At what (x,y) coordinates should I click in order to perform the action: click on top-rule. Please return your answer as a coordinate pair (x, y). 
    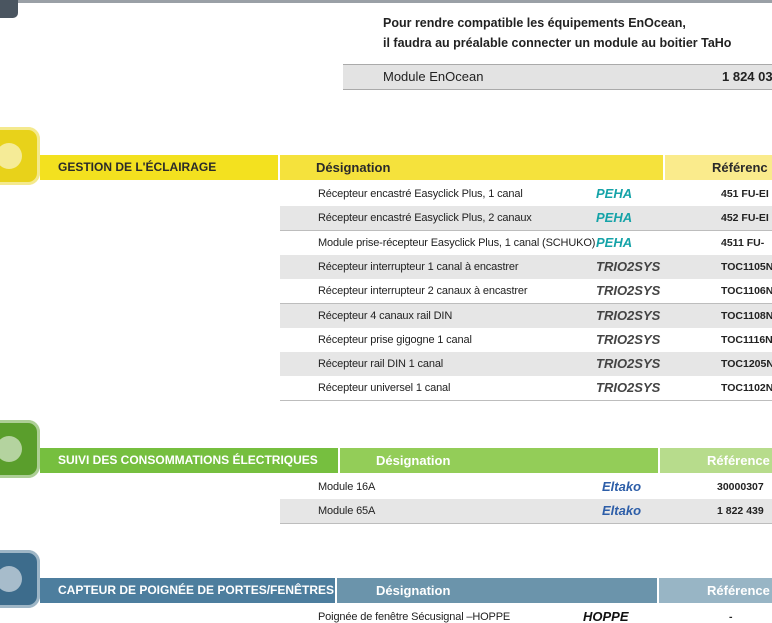
    Looking at the image, I should click on (386, 1).